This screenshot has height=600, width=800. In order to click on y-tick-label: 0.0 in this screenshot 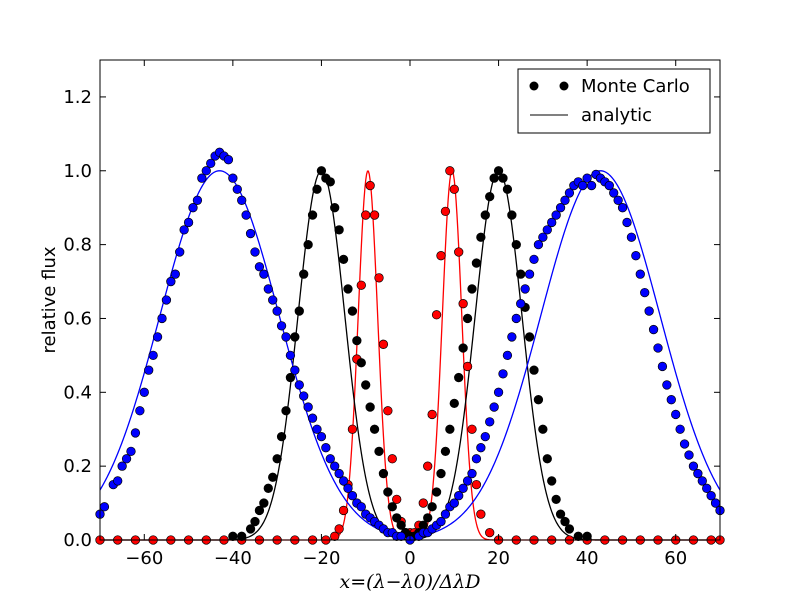, I will do `click(77, 540)`.